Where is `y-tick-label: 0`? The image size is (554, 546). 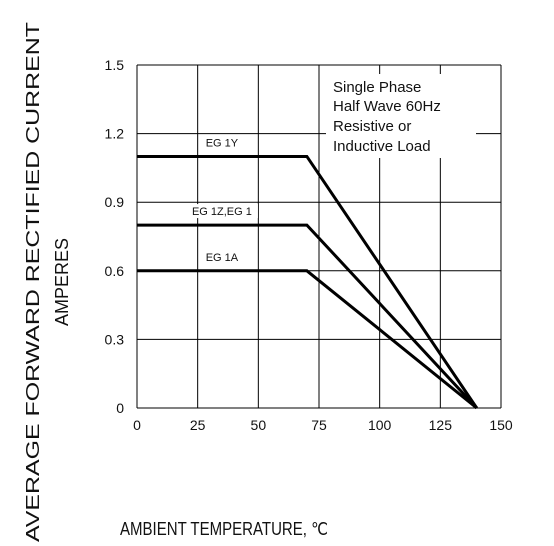
y-tick-label: 0 is located at coordinates (120, 408).